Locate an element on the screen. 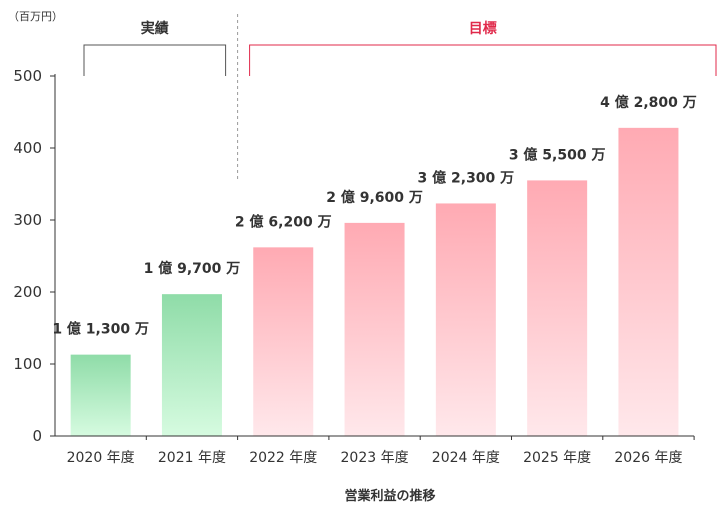 The height and width of the screenshot is (517, 725). bar-data-label: 1 億 9,700 万 is located at coordinates (192, 268).